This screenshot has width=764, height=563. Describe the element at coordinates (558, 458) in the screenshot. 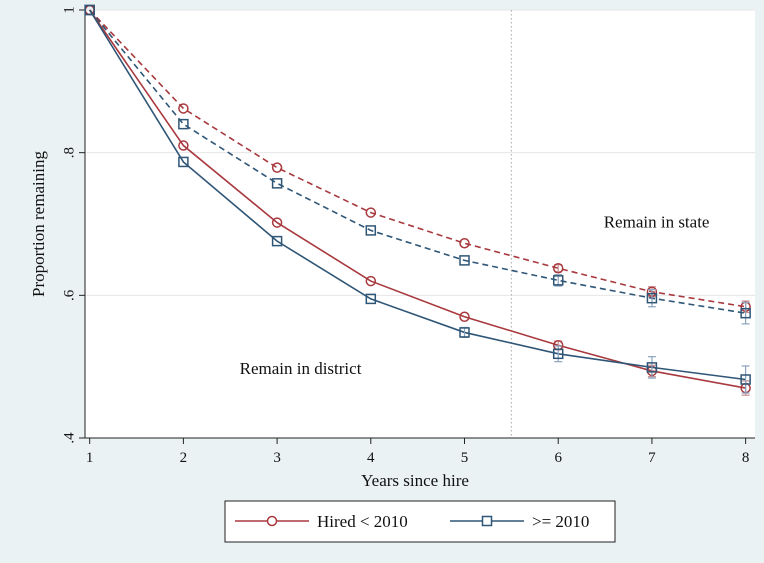

I see `x-tick-label: 6` at that location.